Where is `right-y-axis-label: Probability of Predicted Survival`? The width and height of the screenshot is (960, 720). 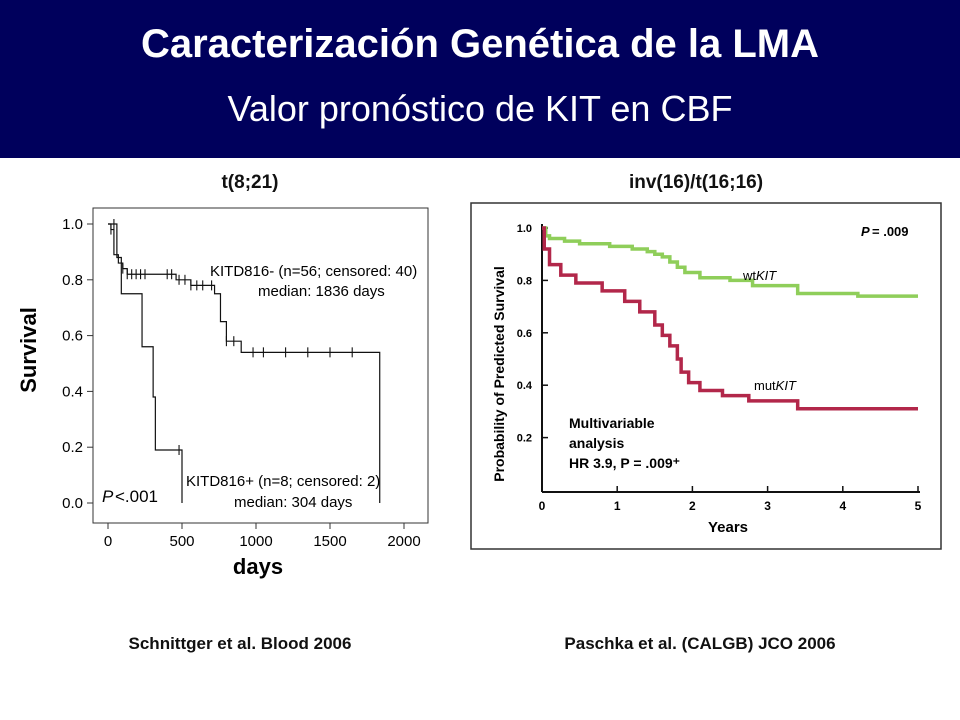
right-y-axis-label: Probability of Predicted Survival is located at coordinates (499, 374).